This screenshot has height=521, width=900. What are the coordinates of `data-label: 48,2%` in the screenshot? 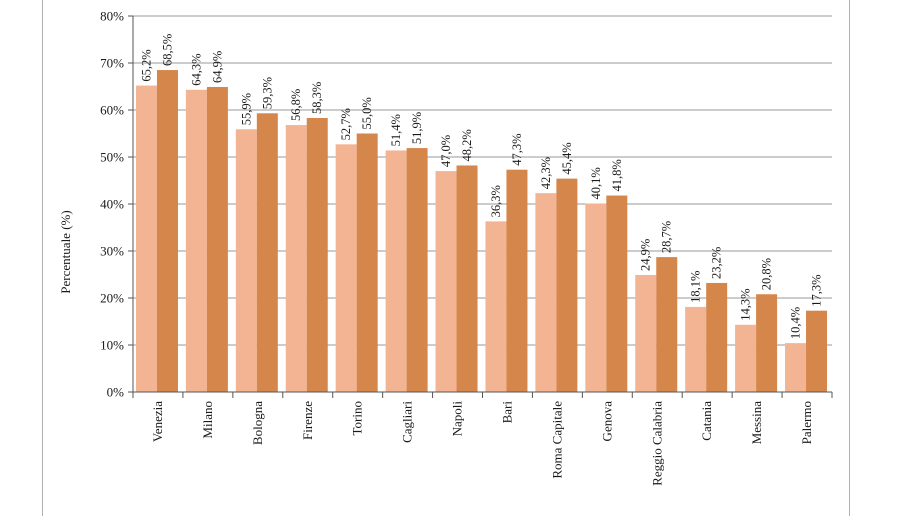 It's located at (467, 145).